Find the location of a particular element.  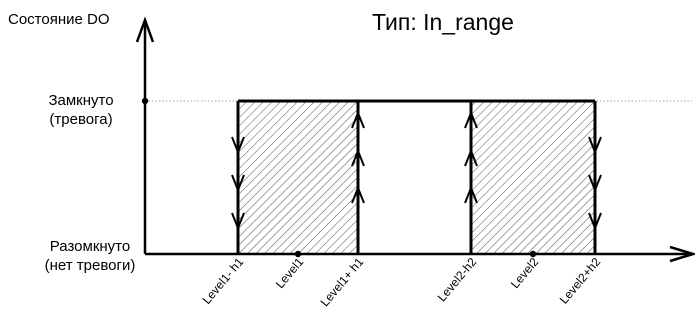

open-state-label: Разомкнуто is located at coordinates (90, 246).